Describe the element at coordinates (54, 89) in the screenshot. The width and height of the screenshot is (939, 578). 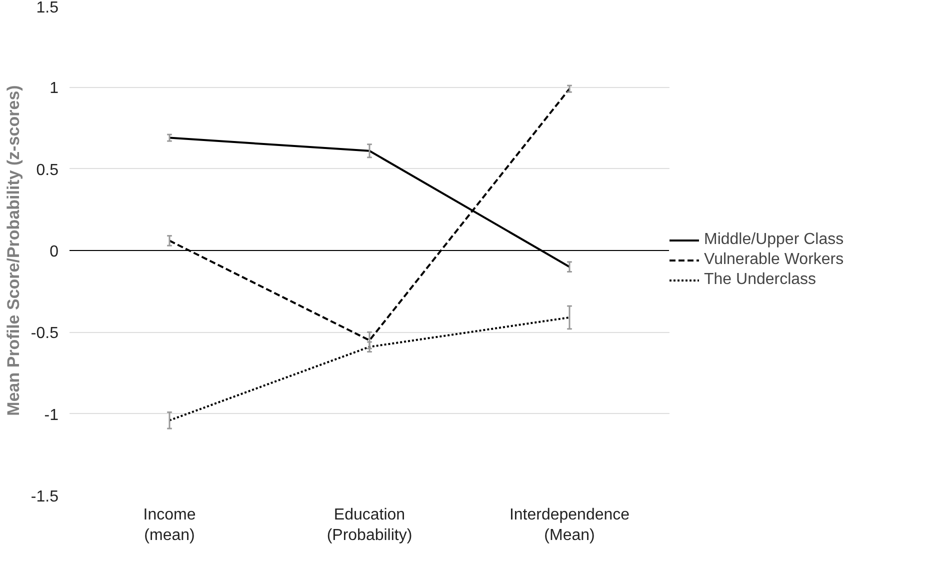
I see `y-tick-label: 1` at that location.